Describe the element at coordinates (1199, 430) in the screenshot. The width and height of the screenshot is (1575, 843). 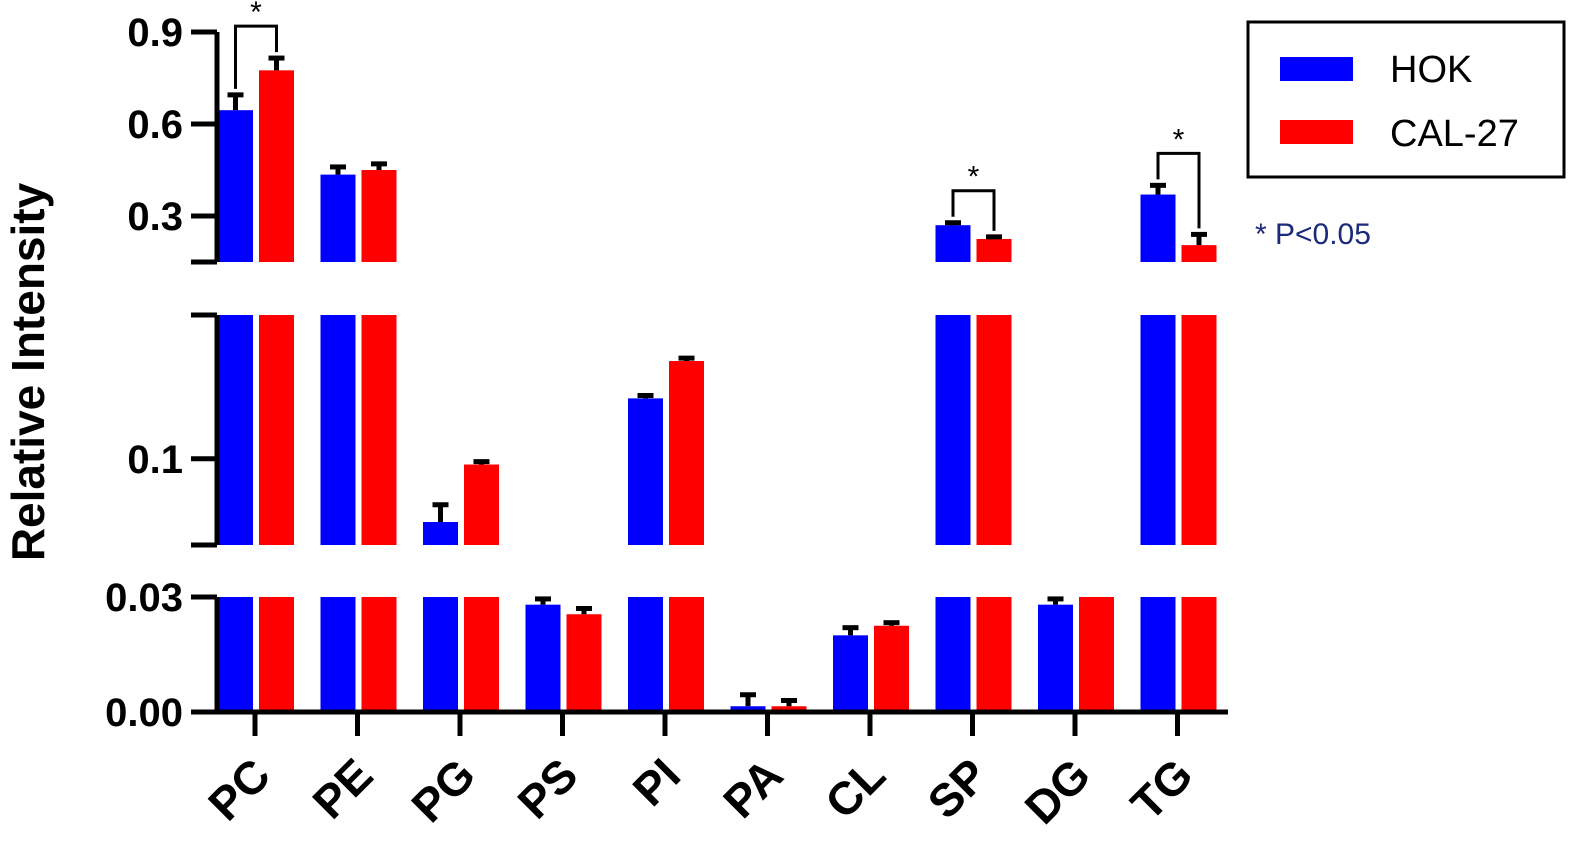
I see `bar-tg-cal-27-seg1` at that location.